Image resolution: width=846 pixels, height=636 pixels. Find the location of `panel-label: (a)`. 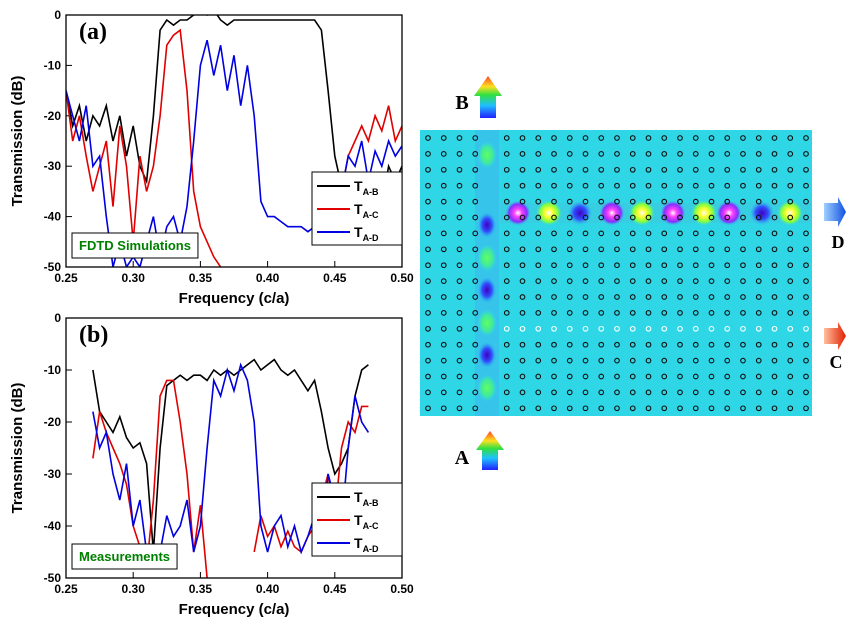

panel-label: (a) is located at coordinates (93, 32).